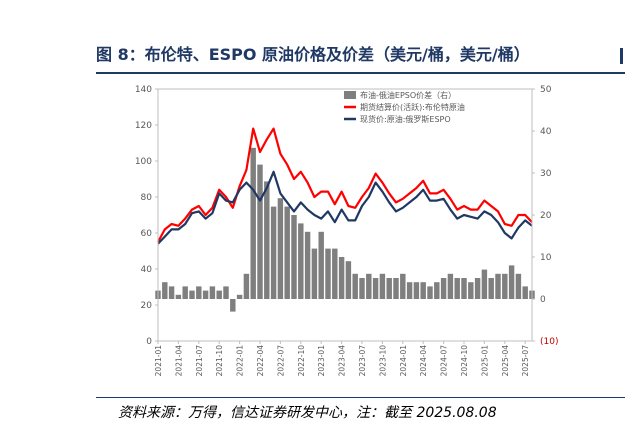 The image size is (625, 432). I want to click on right-tick-label: (10), so click(549, 342).